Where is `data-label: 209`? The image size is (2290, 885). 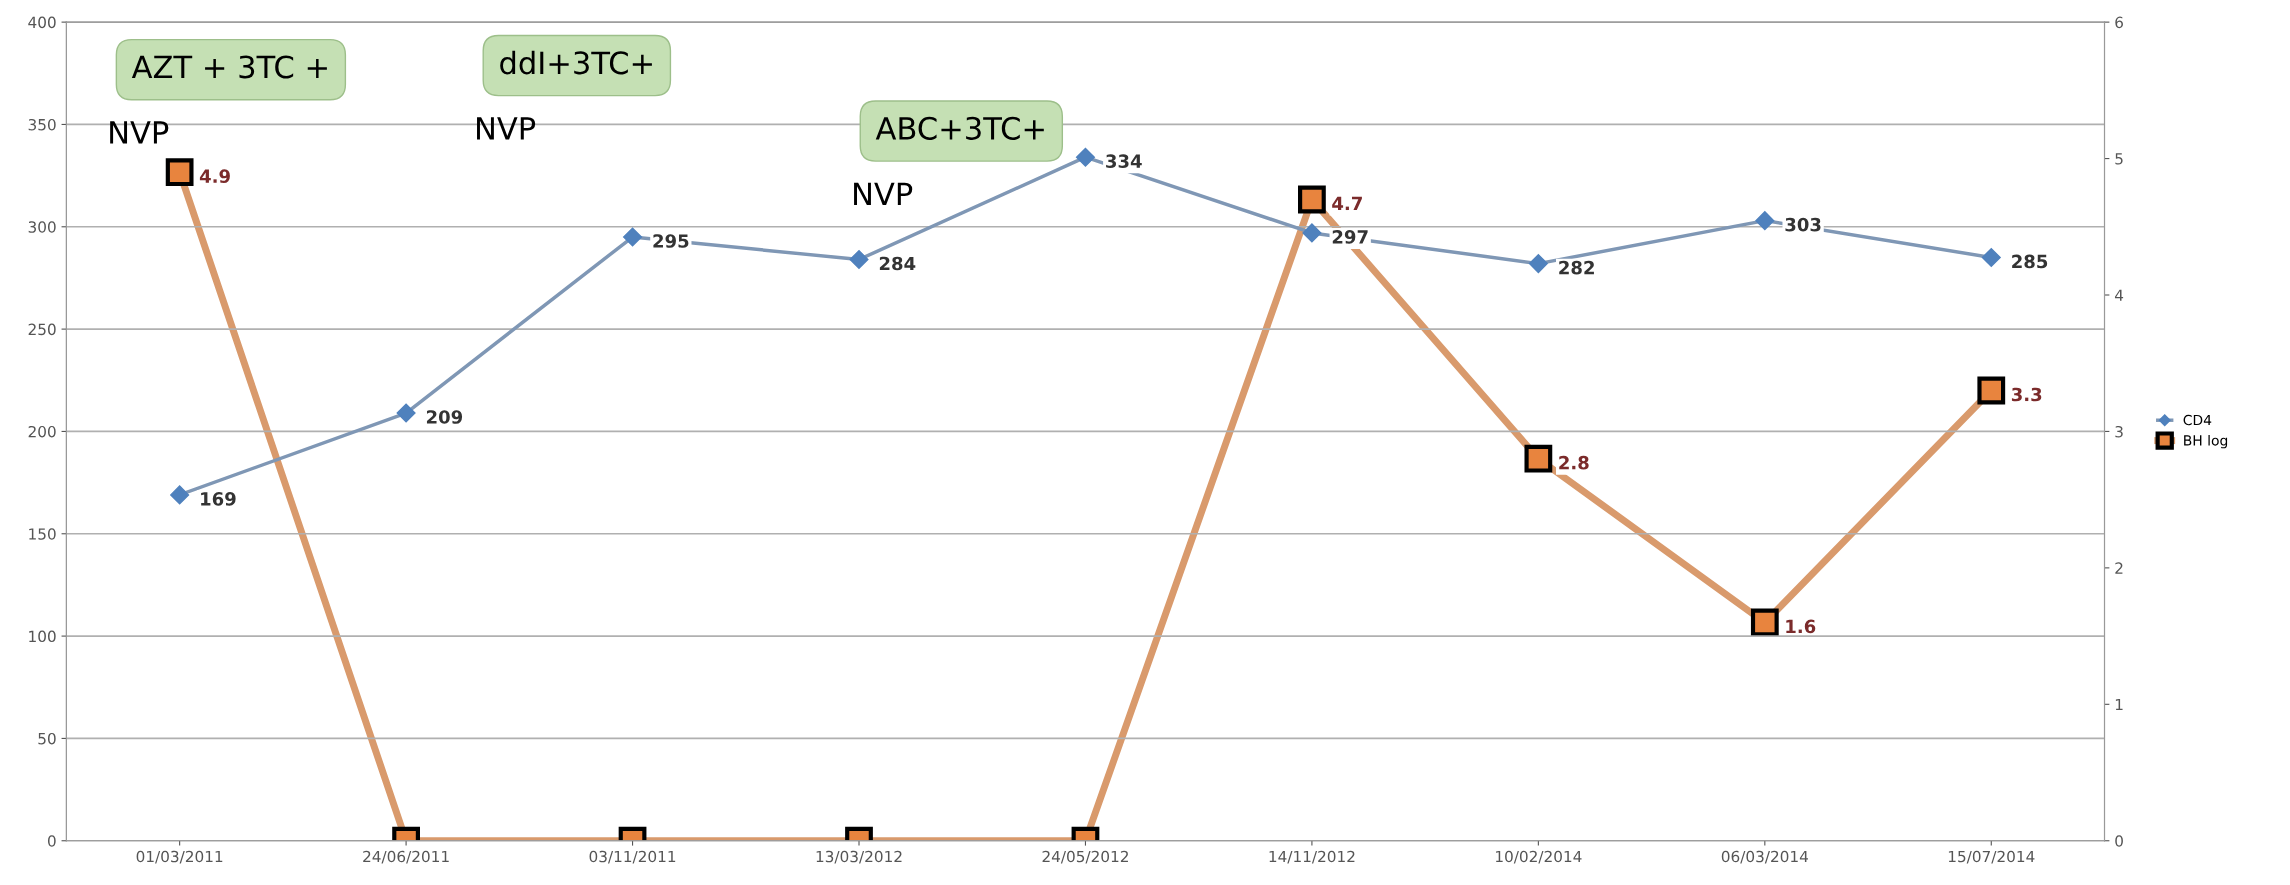 data-label: 209 is located at coordinates (444, 417).